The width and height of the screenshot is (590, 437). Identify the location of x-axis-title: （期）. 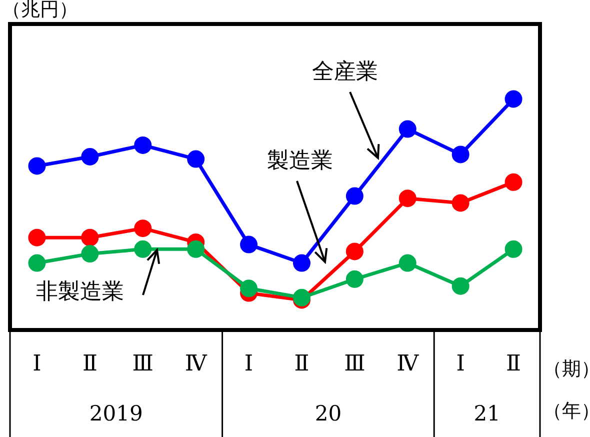
(566, 369).